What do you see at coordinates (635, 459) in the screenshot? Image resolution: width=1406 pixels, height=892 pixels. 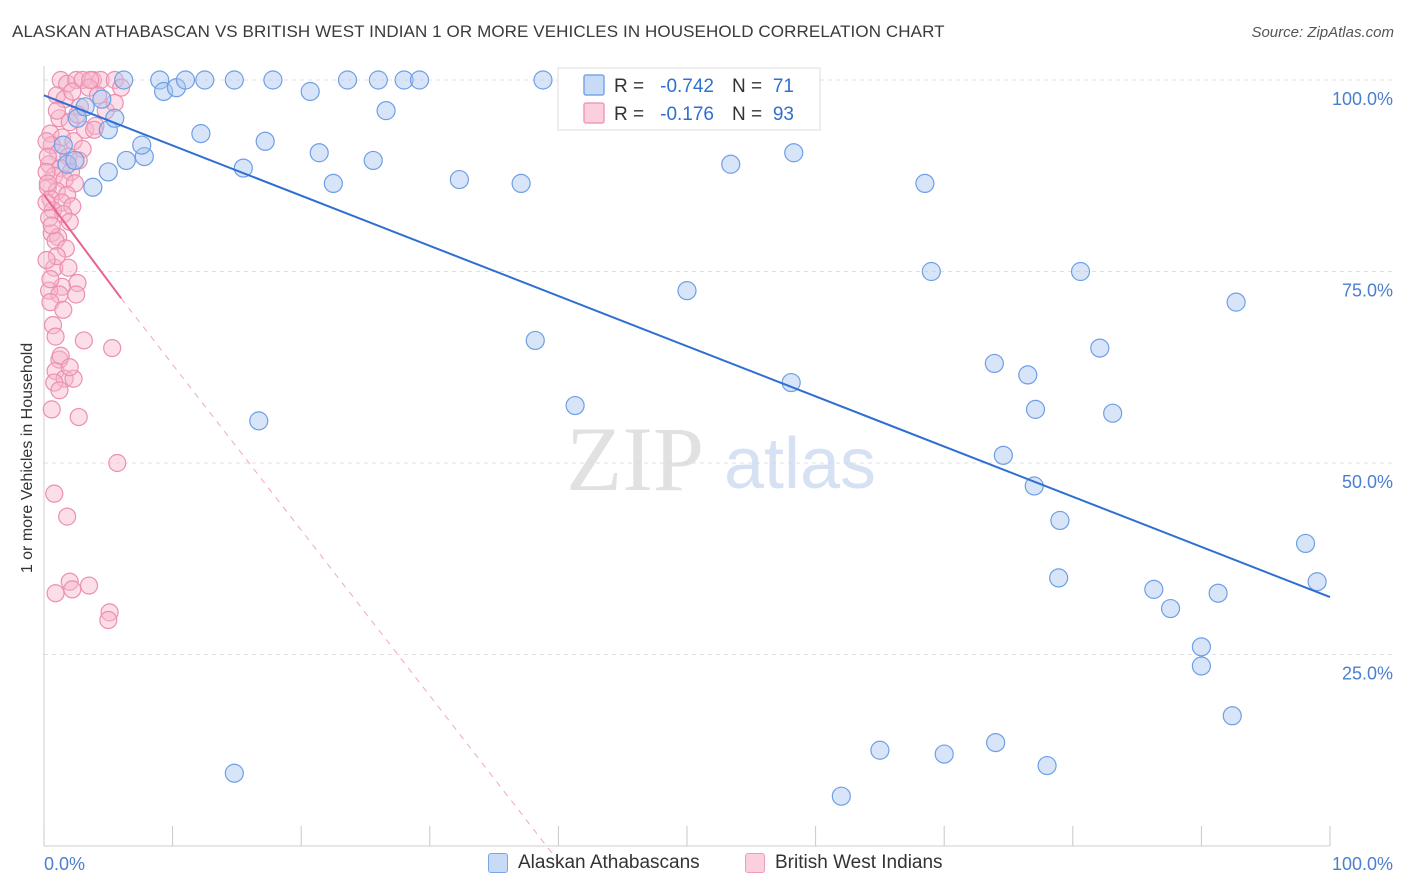 I see `watermark-zip: ZIP` at bounding box center [635, 459].